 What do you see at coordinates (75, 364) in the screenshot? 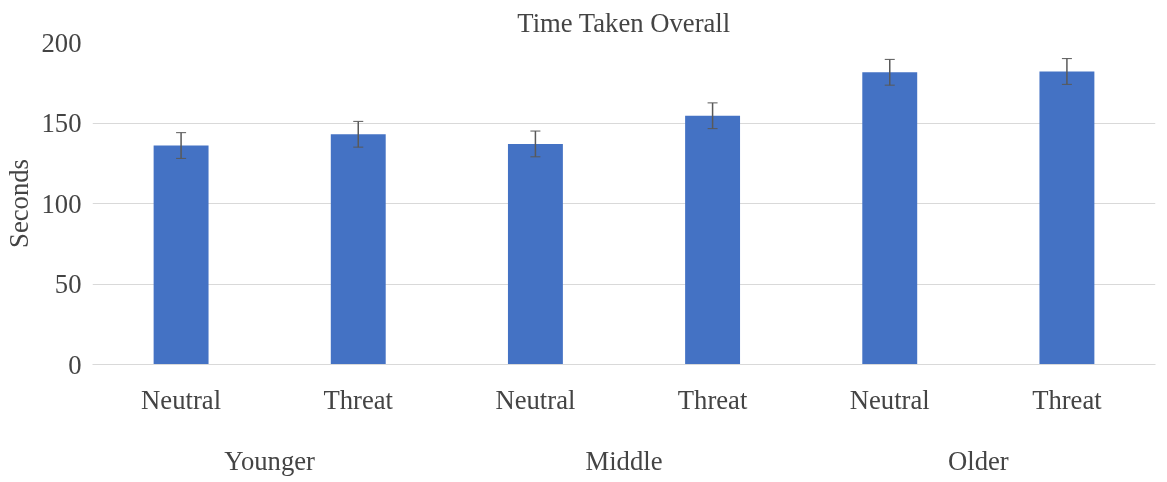
I see `y-tick-label: 0` at bounding box center [75, 364].